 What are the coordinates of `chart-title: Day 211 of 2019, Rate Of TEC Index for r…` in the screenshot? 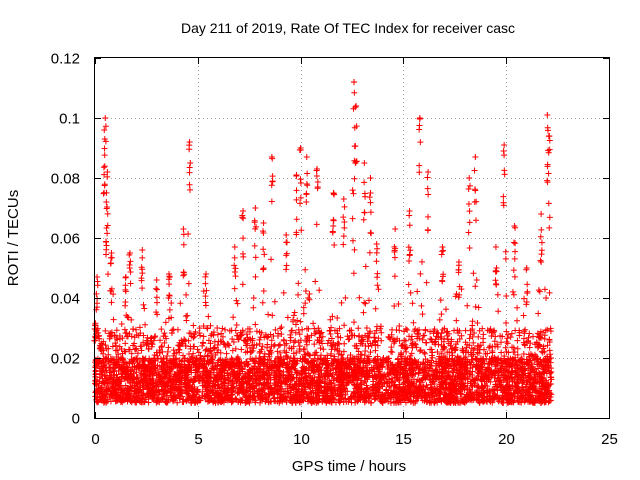 It's located at (348, 28).